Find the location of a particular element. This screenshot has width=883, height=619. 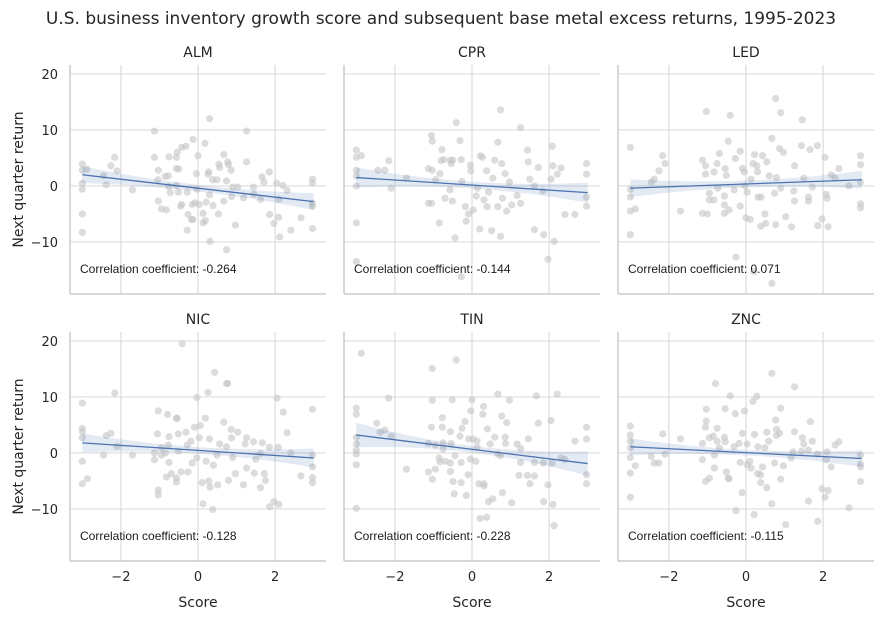

y-tick-label: 0 is located at coordinates (54, 187).